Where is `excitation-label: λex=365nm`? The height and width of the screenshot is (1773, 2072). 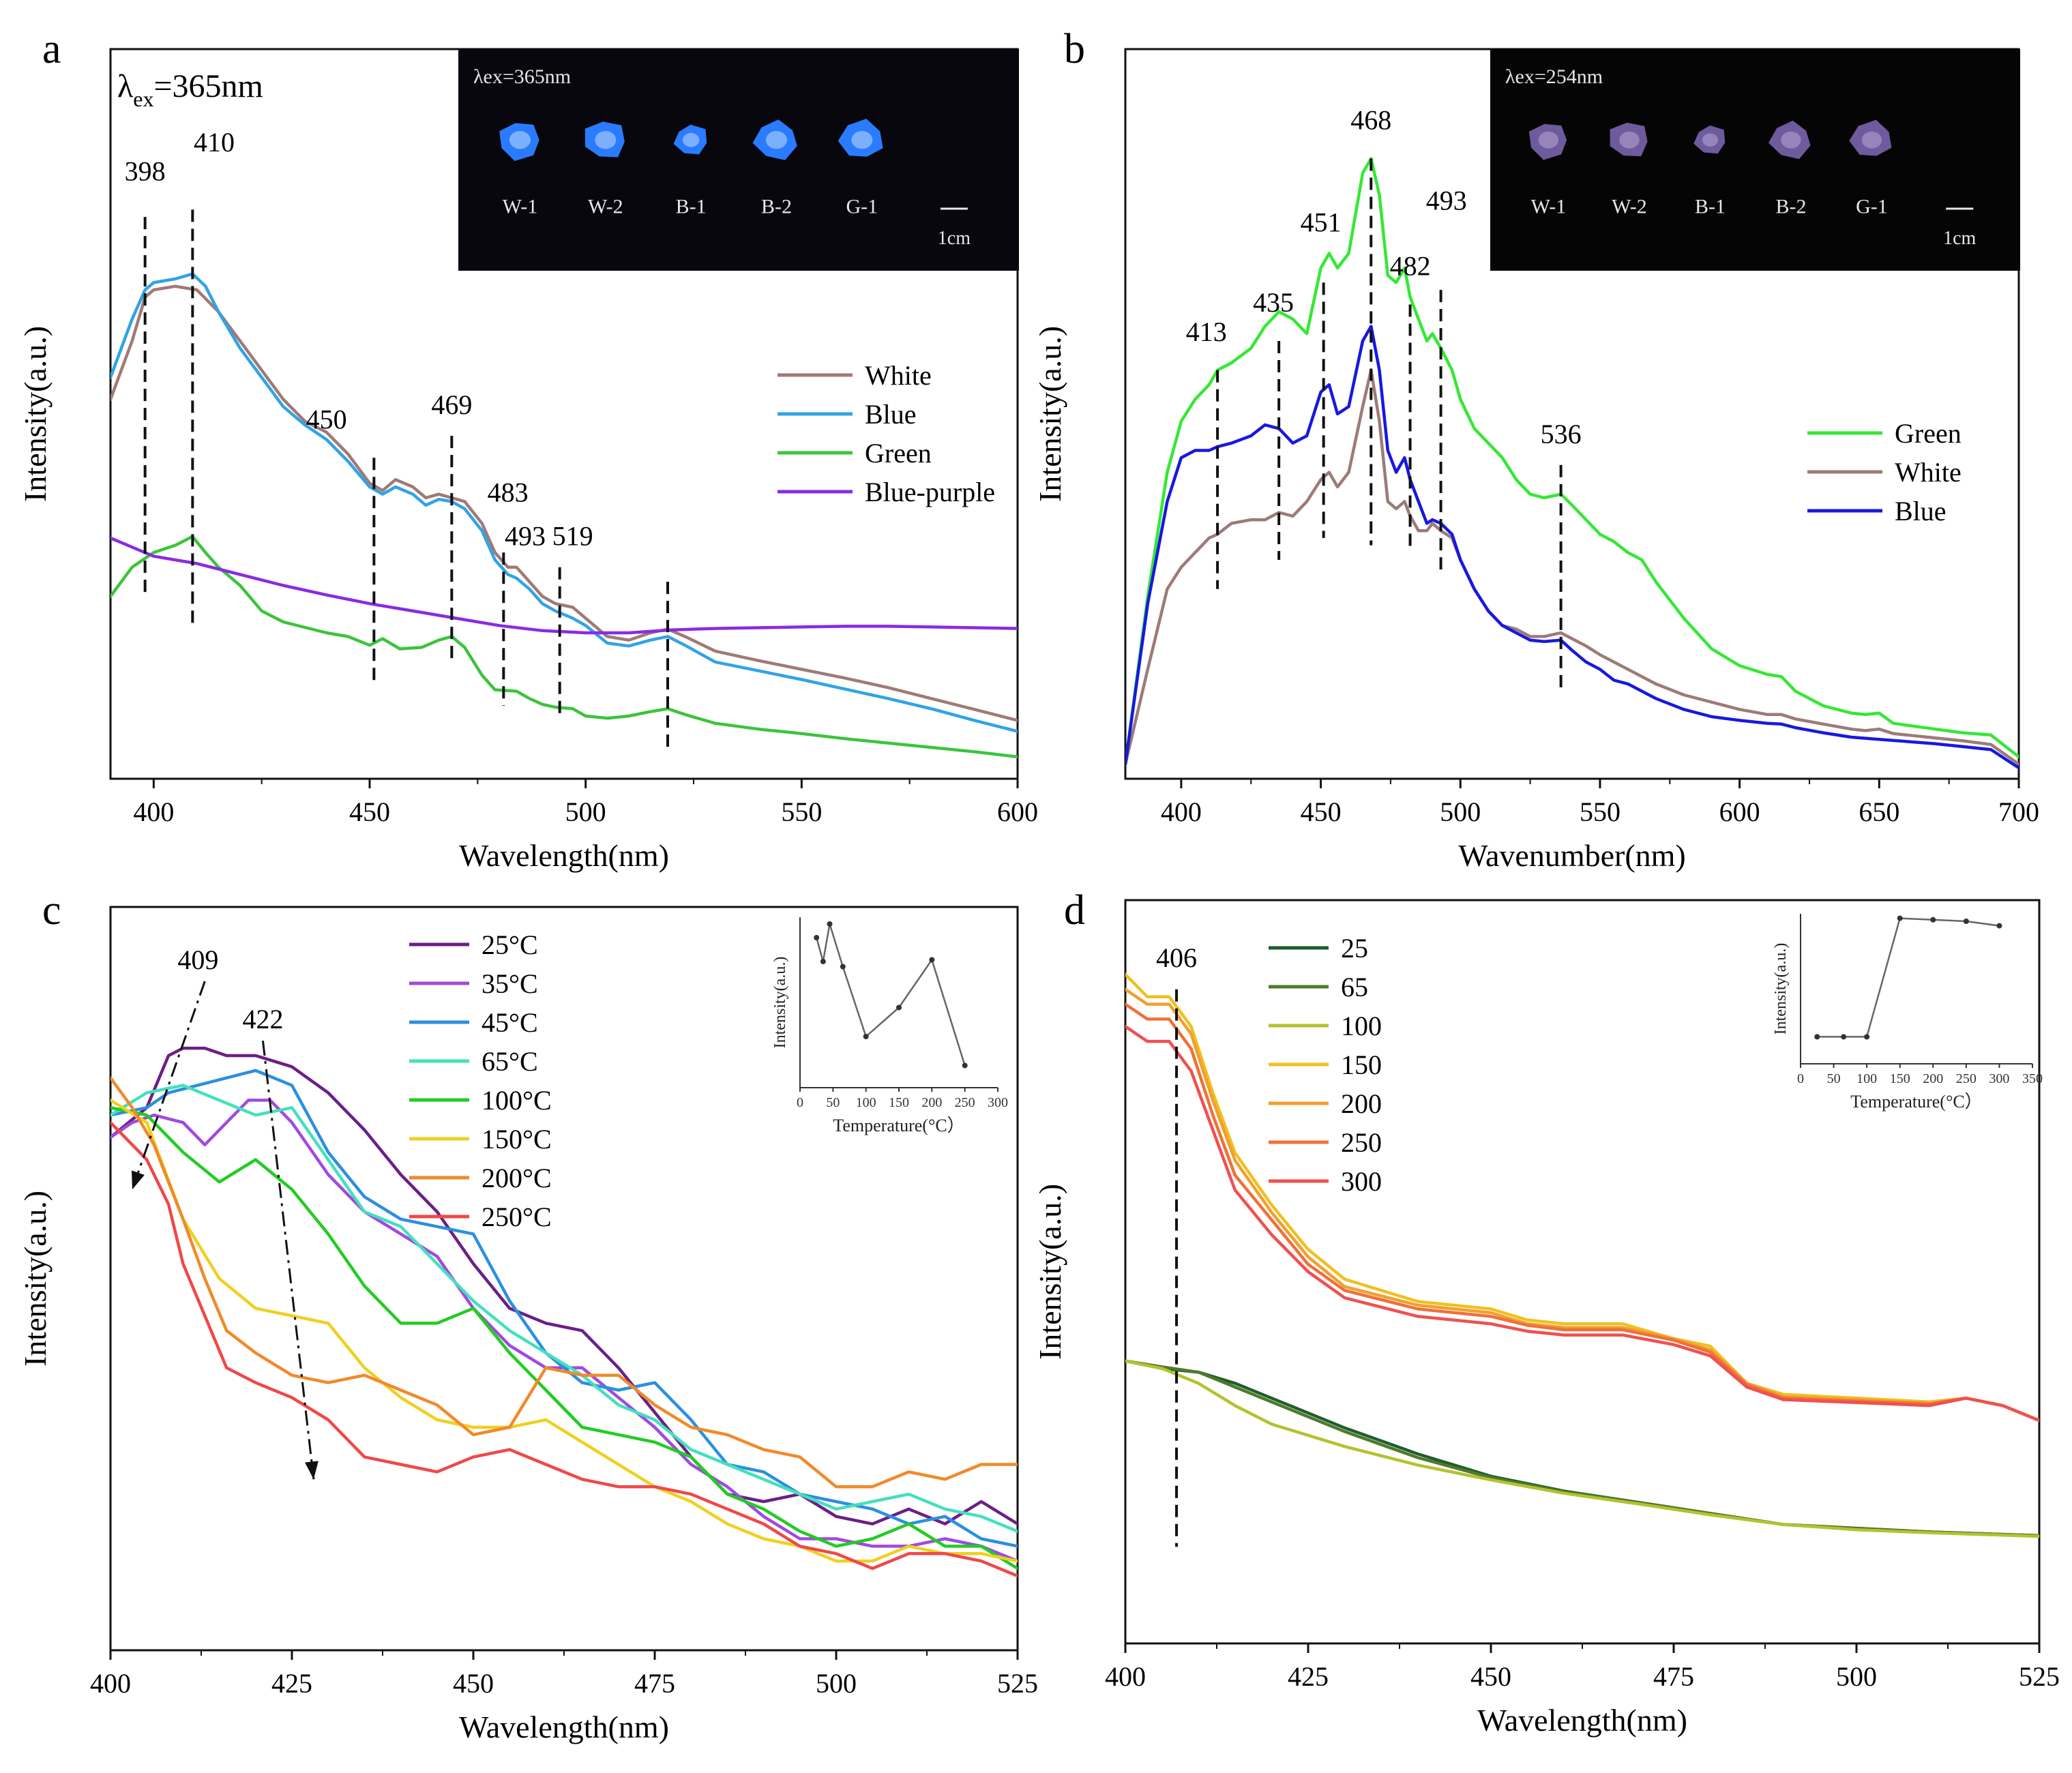 excitation-label: λex=365nm is located at coordinates (190, 89).